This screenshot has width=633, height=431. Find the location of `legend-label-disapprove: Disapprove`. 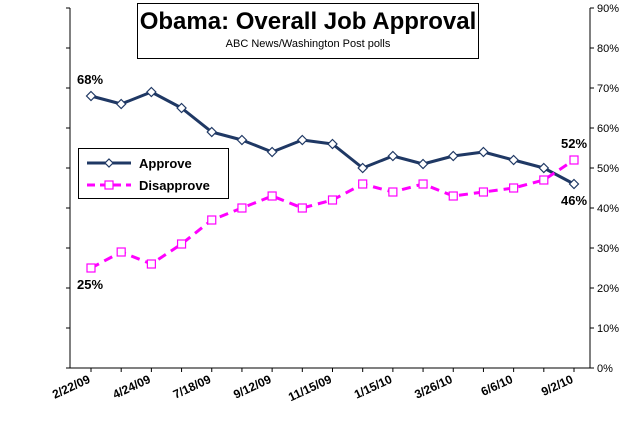

legend-label-disapprove: Disapprove is located at coordinates (174, 185).